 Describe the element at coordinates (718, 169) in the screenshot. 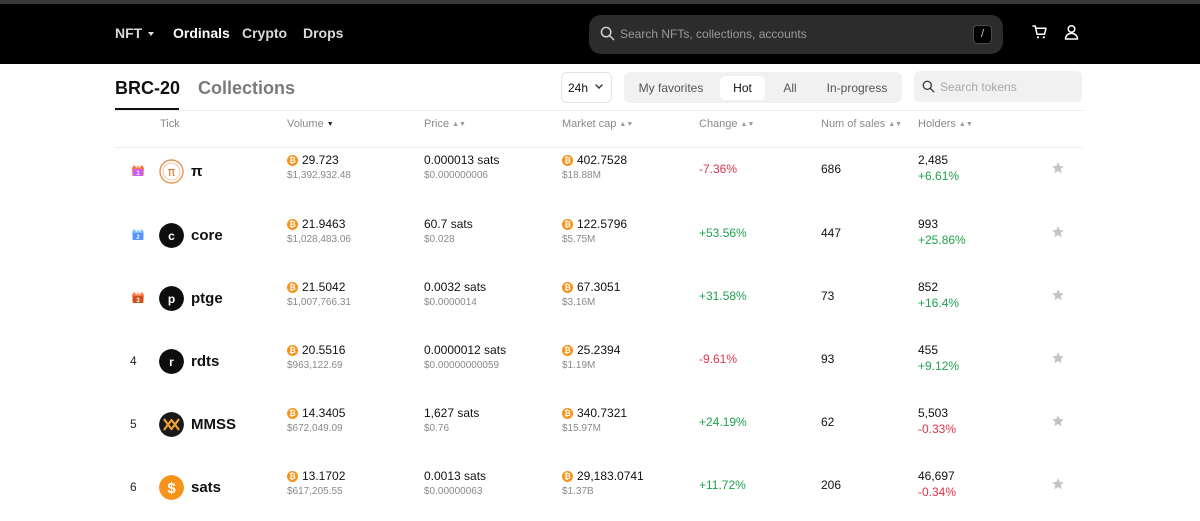

I see `price-change: -7.36%` at that location.